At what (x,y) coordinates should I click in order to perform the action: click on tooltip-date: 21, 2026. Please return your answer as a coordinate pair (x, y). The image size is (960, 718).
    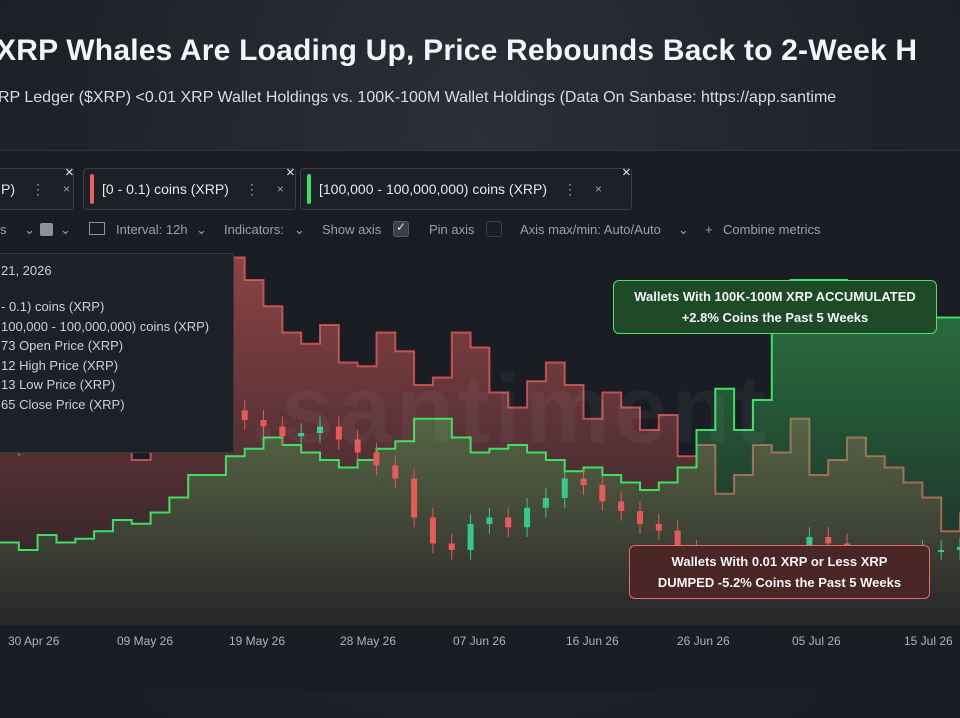
    Looking at the image, I should click on (26, 270).